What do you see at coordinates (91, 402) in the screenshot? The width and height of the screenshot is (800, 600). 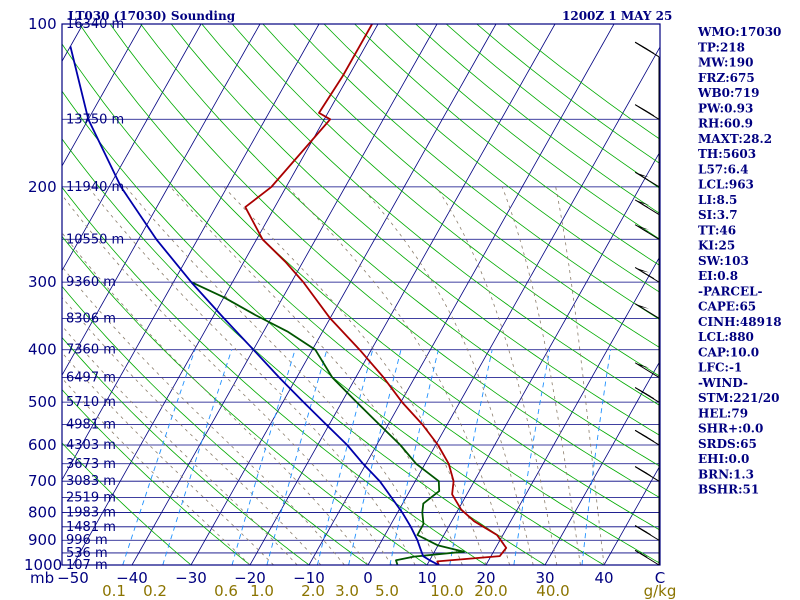 I see `height-label: 5710 m` at bounding box center [91, 402].